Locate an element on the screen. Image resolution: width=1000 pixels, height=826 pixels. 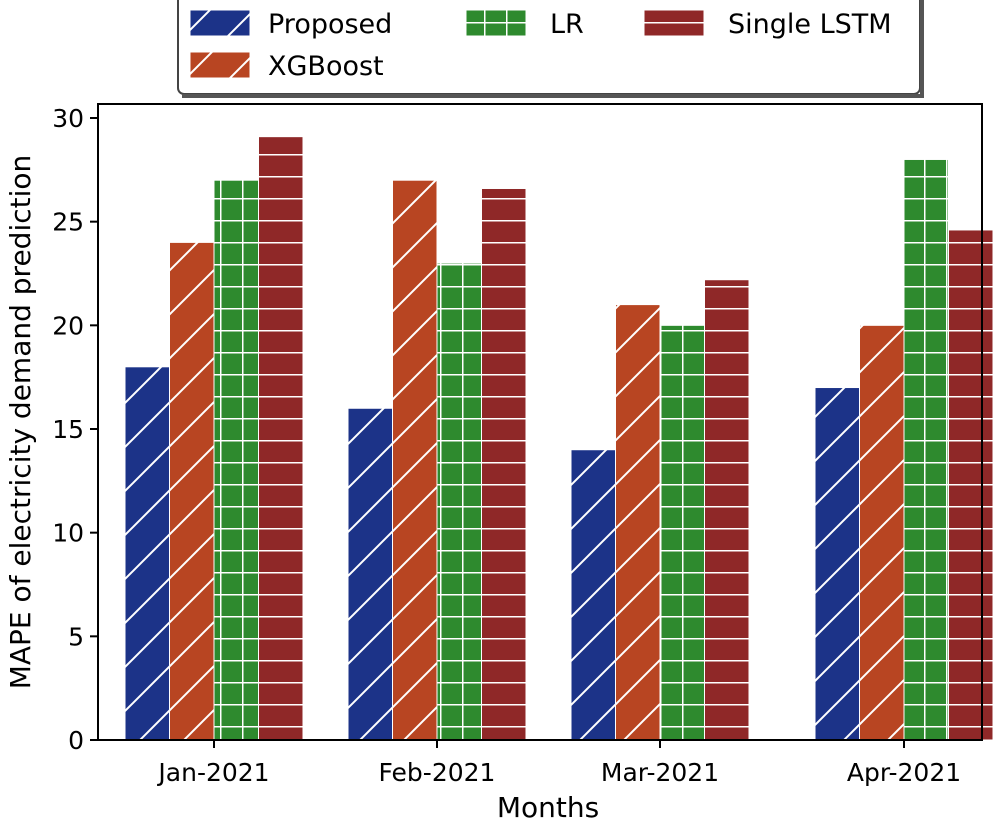
legend-swatch-proposed-hatch is located at coordinates (220, 23).